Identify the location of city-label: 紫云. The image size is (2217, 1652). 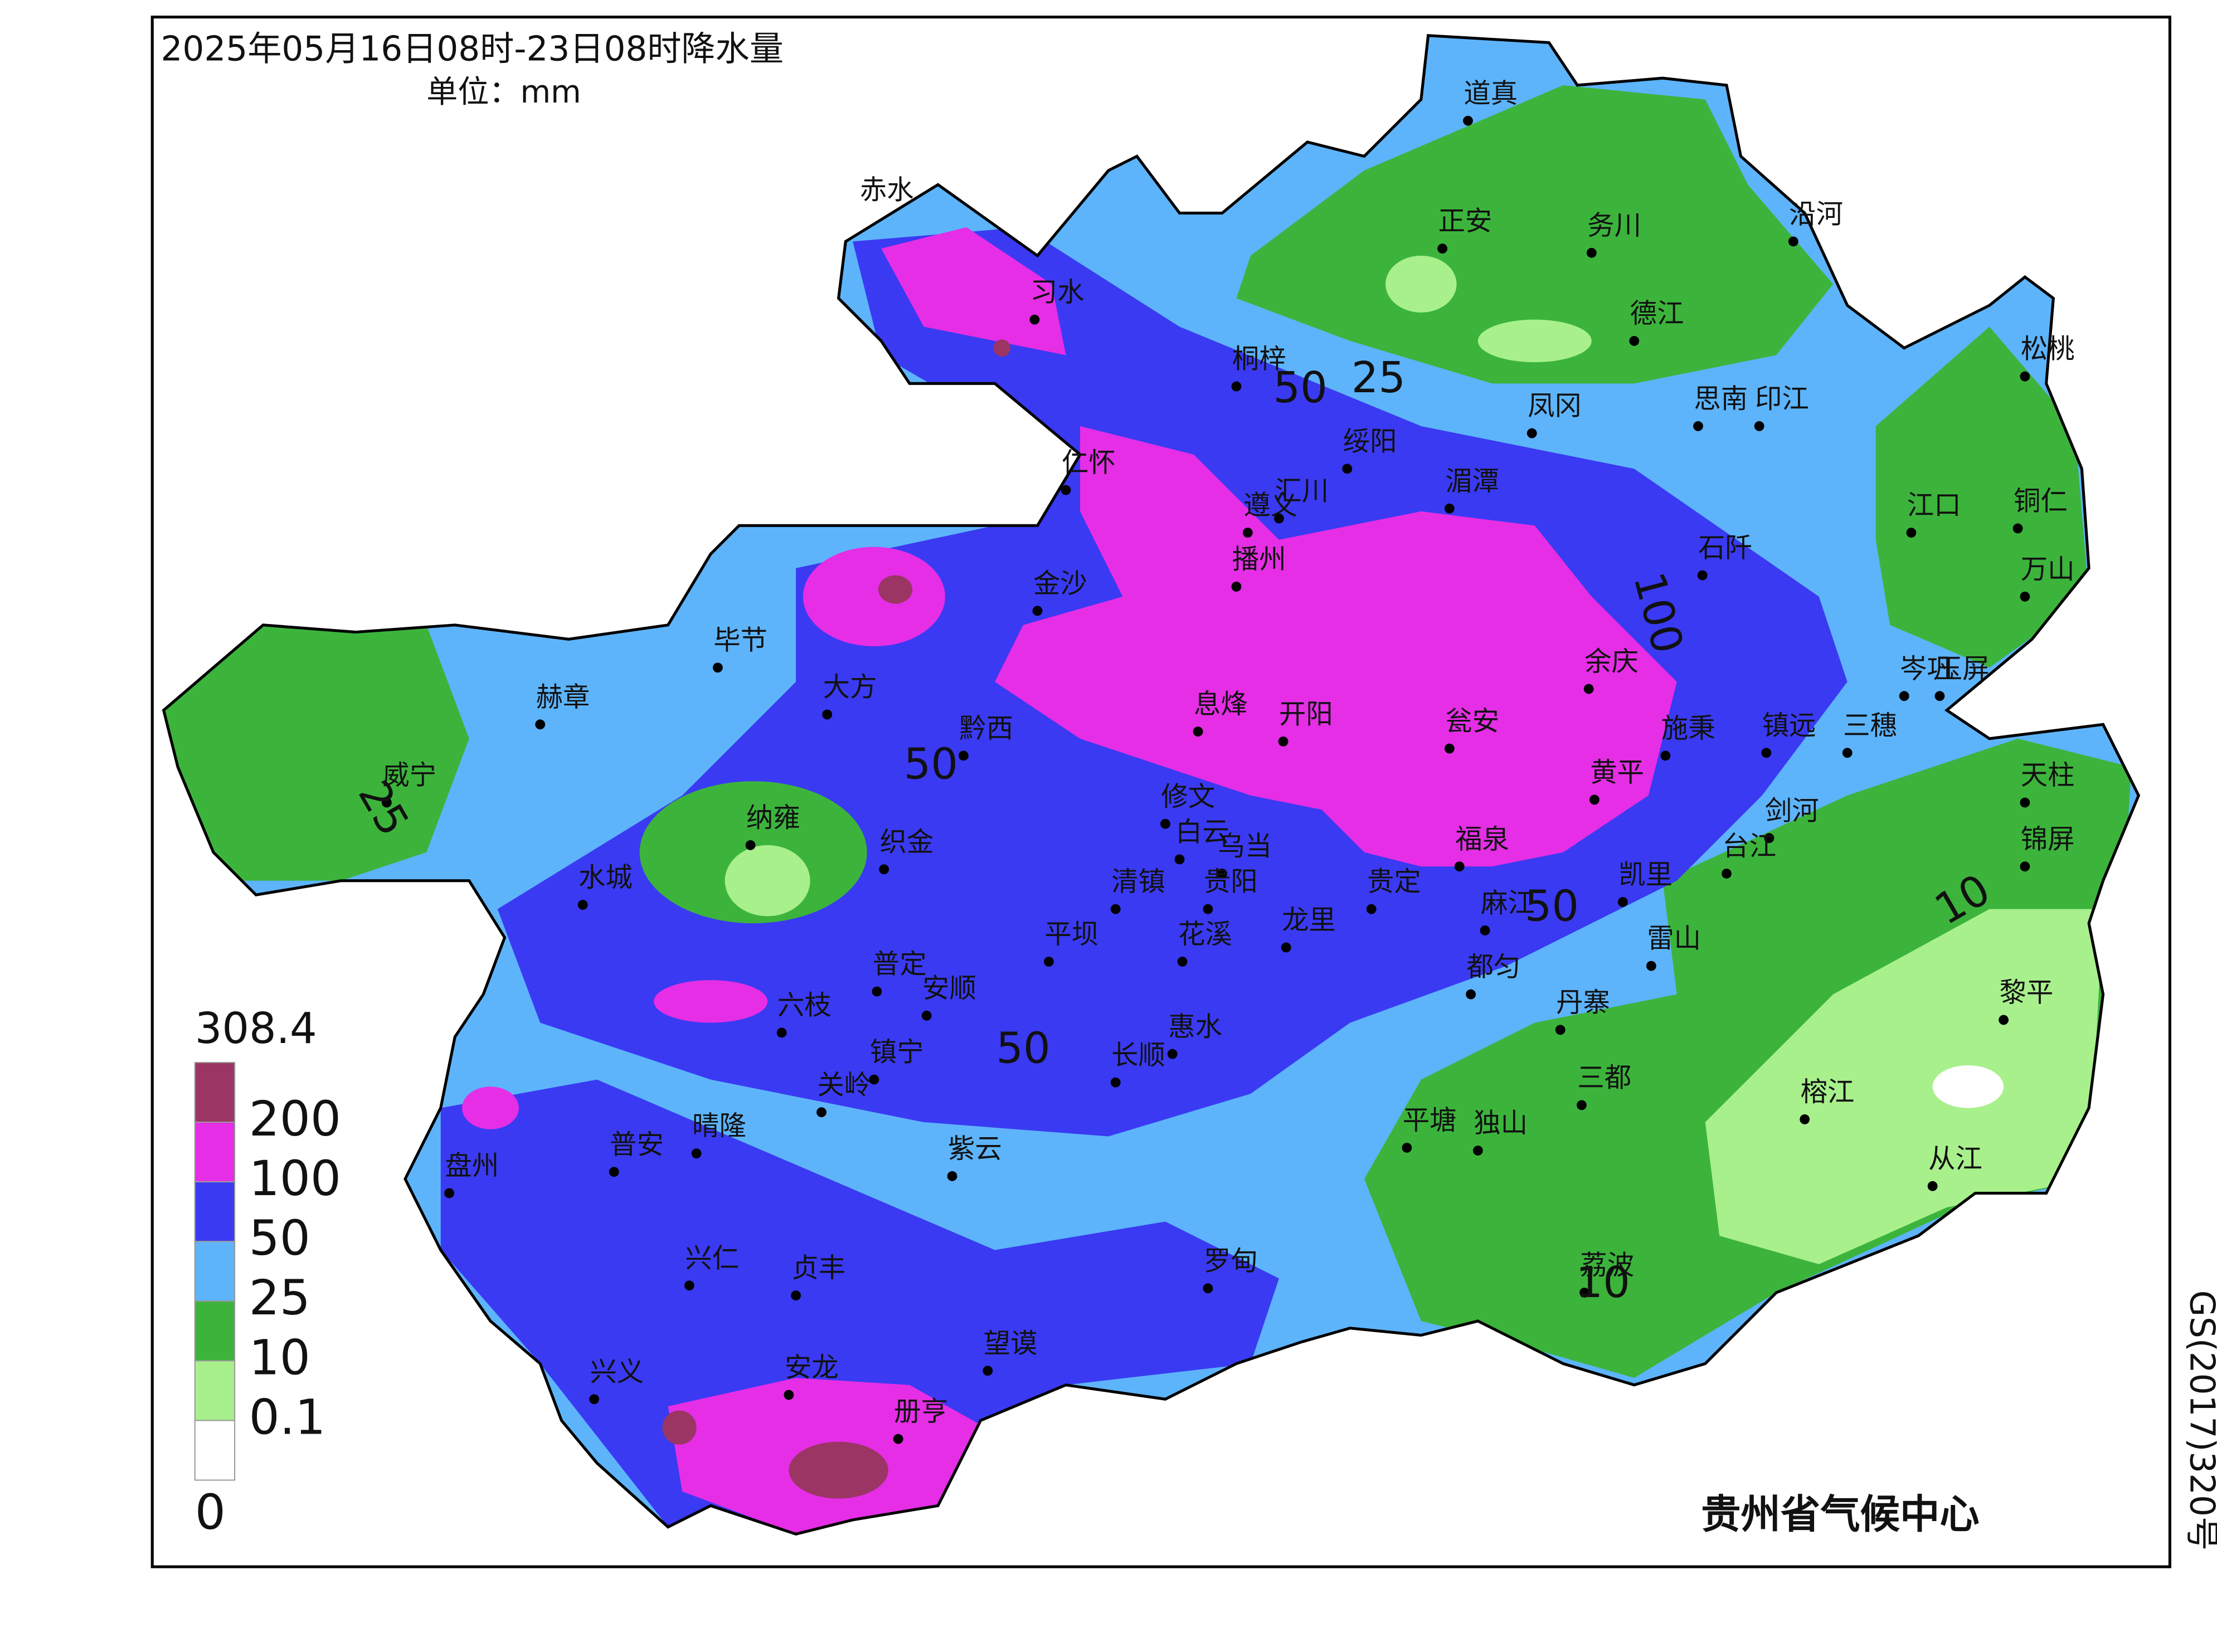
(975, 1148).